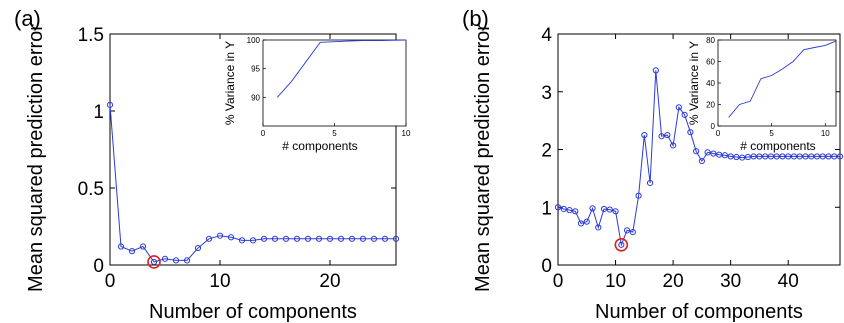 This screenshot has height=323, width=844. Describe the element at coordinates (710, 40) in the screenshot. I see `inset-y-tick-label: 80` at that location.